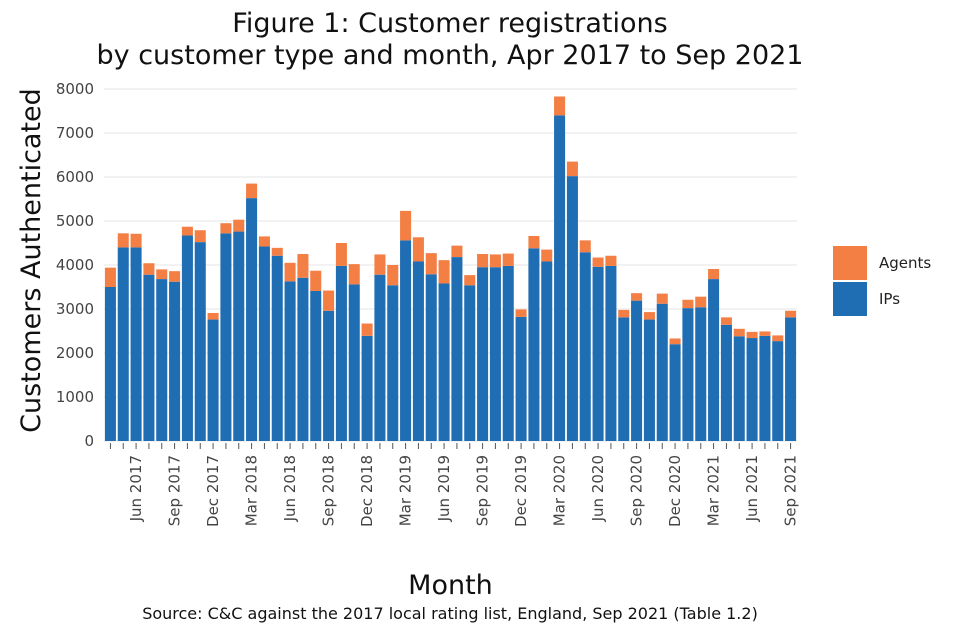 The image size is (960, 640). I want to click on x-tick-label: Mar 2020, so click(560, 490).